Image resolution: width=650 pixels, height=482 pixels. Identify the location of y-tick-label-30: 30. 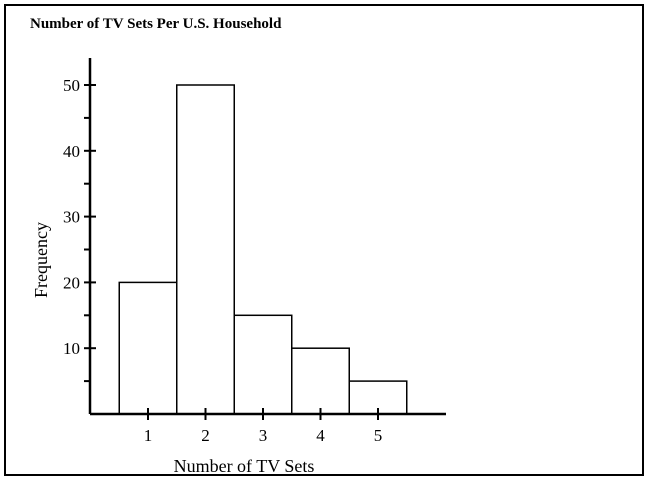
(71, 217).